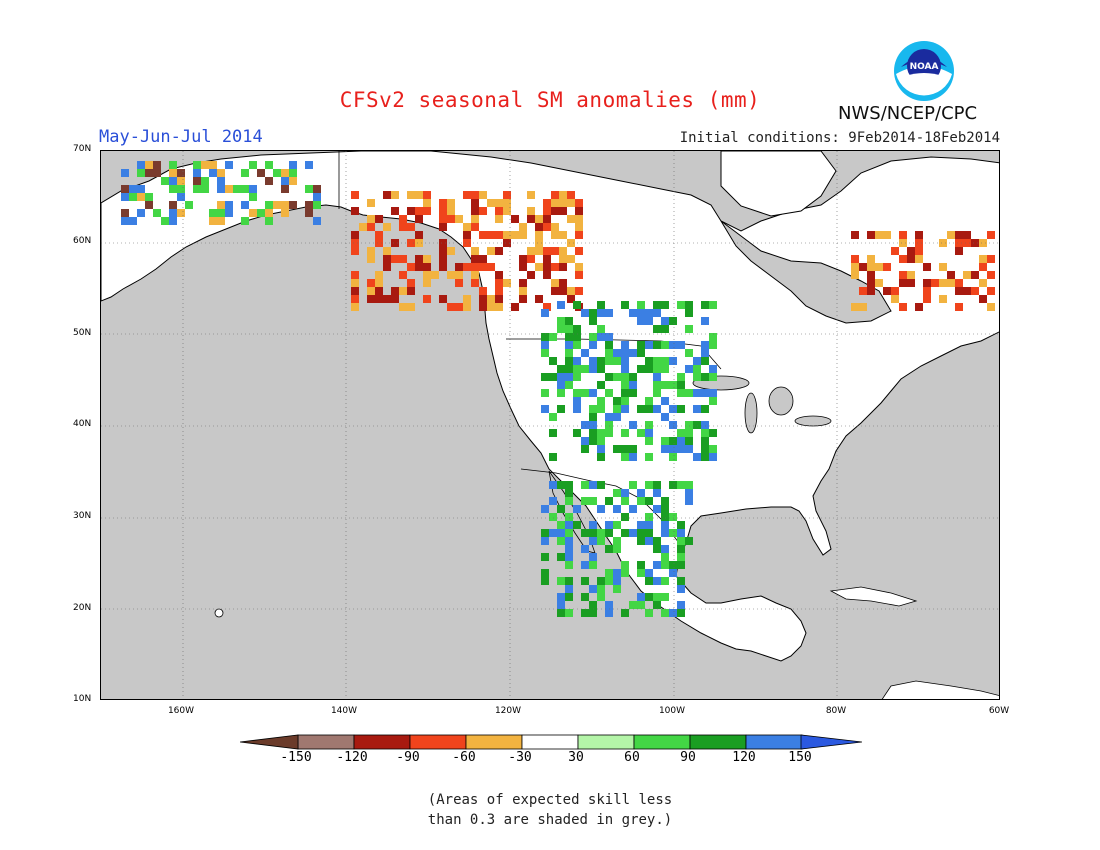 This screenshot has height=850, width=1100. What do you see at coordinates (82, 333) in the screenshot?
I see `lat-label: 50N` at bounding box center [82, 333].